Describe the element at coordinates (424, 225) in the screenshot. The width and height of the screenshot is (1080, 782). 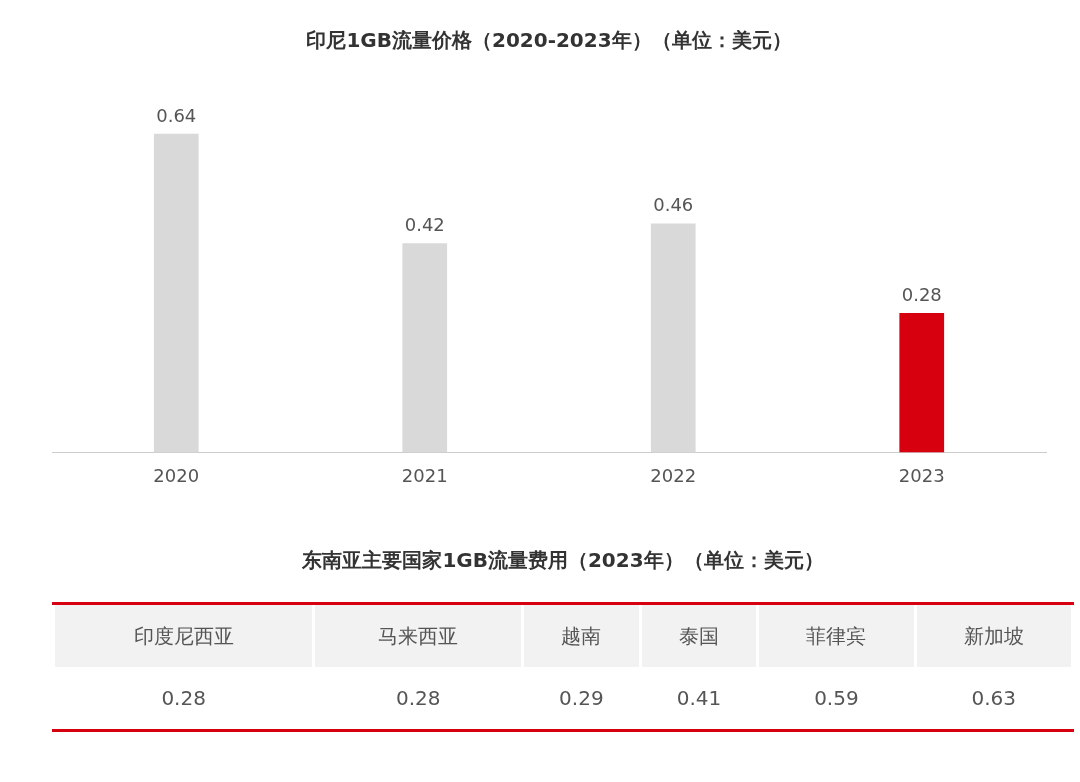
I see `data-label: 0.42` at that location.